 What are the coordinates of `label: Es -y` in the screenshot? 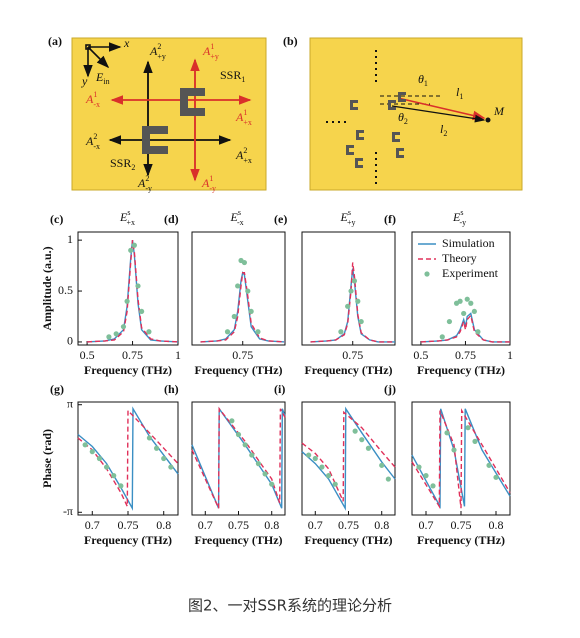 It's located at (459, 217).